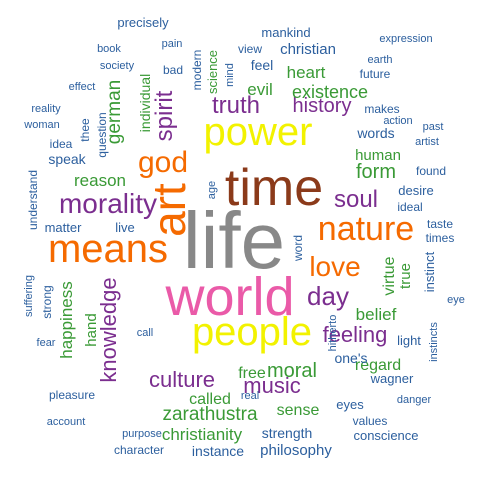  What do you see at coordinates (197, 70) in the screenshot?
I see `cloud-word-modern: modern` at bounding box center [197, 70].